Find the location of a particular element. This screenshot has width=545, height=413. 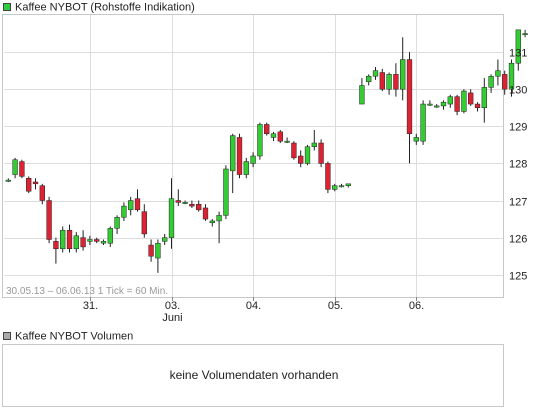

x-tick-label: 04. is located at coordinates (253, 306).